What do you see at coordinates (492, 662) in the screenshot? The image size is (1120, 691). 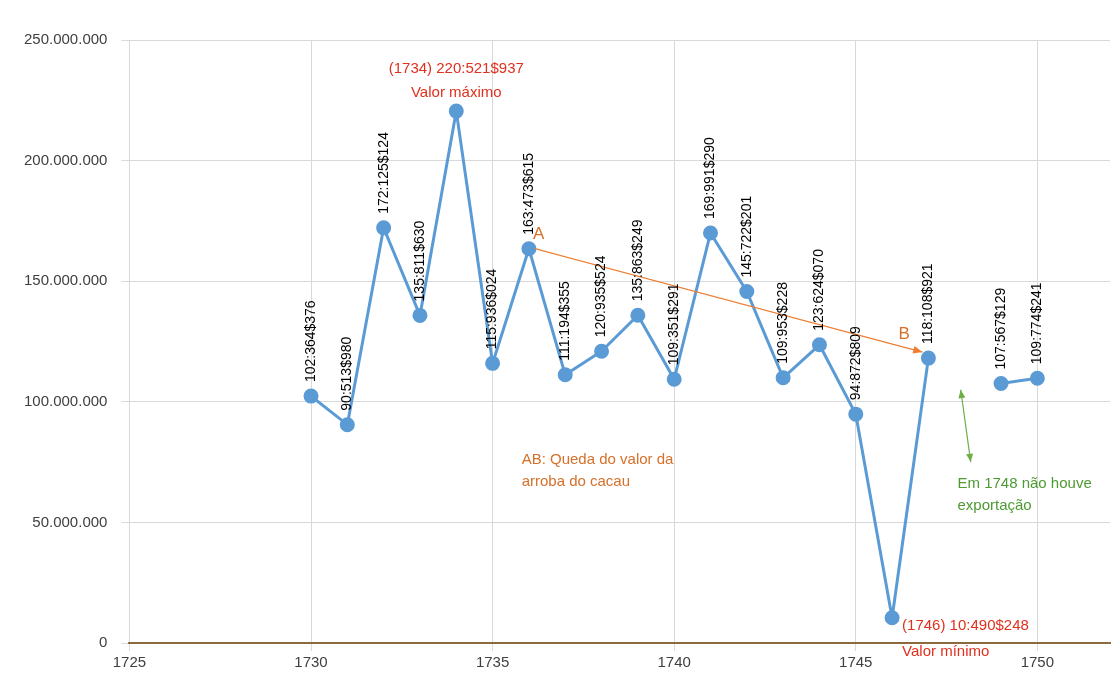 I see `x-tick-label: 1735` at bounding box center [492, 662].